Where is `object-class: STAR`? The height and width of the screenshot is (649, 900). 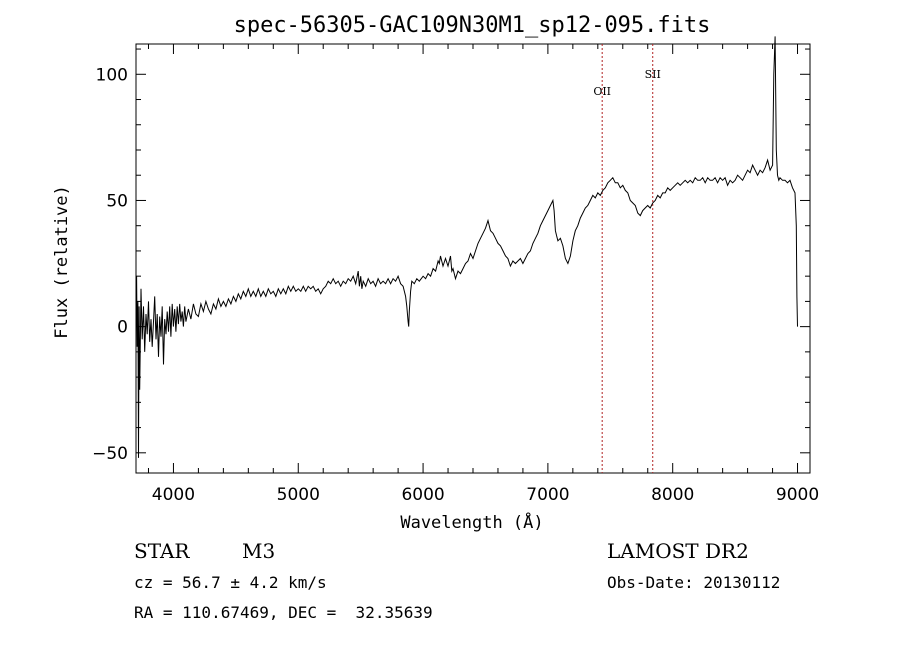
object-class: STAR is located at coordinates (161, 551).